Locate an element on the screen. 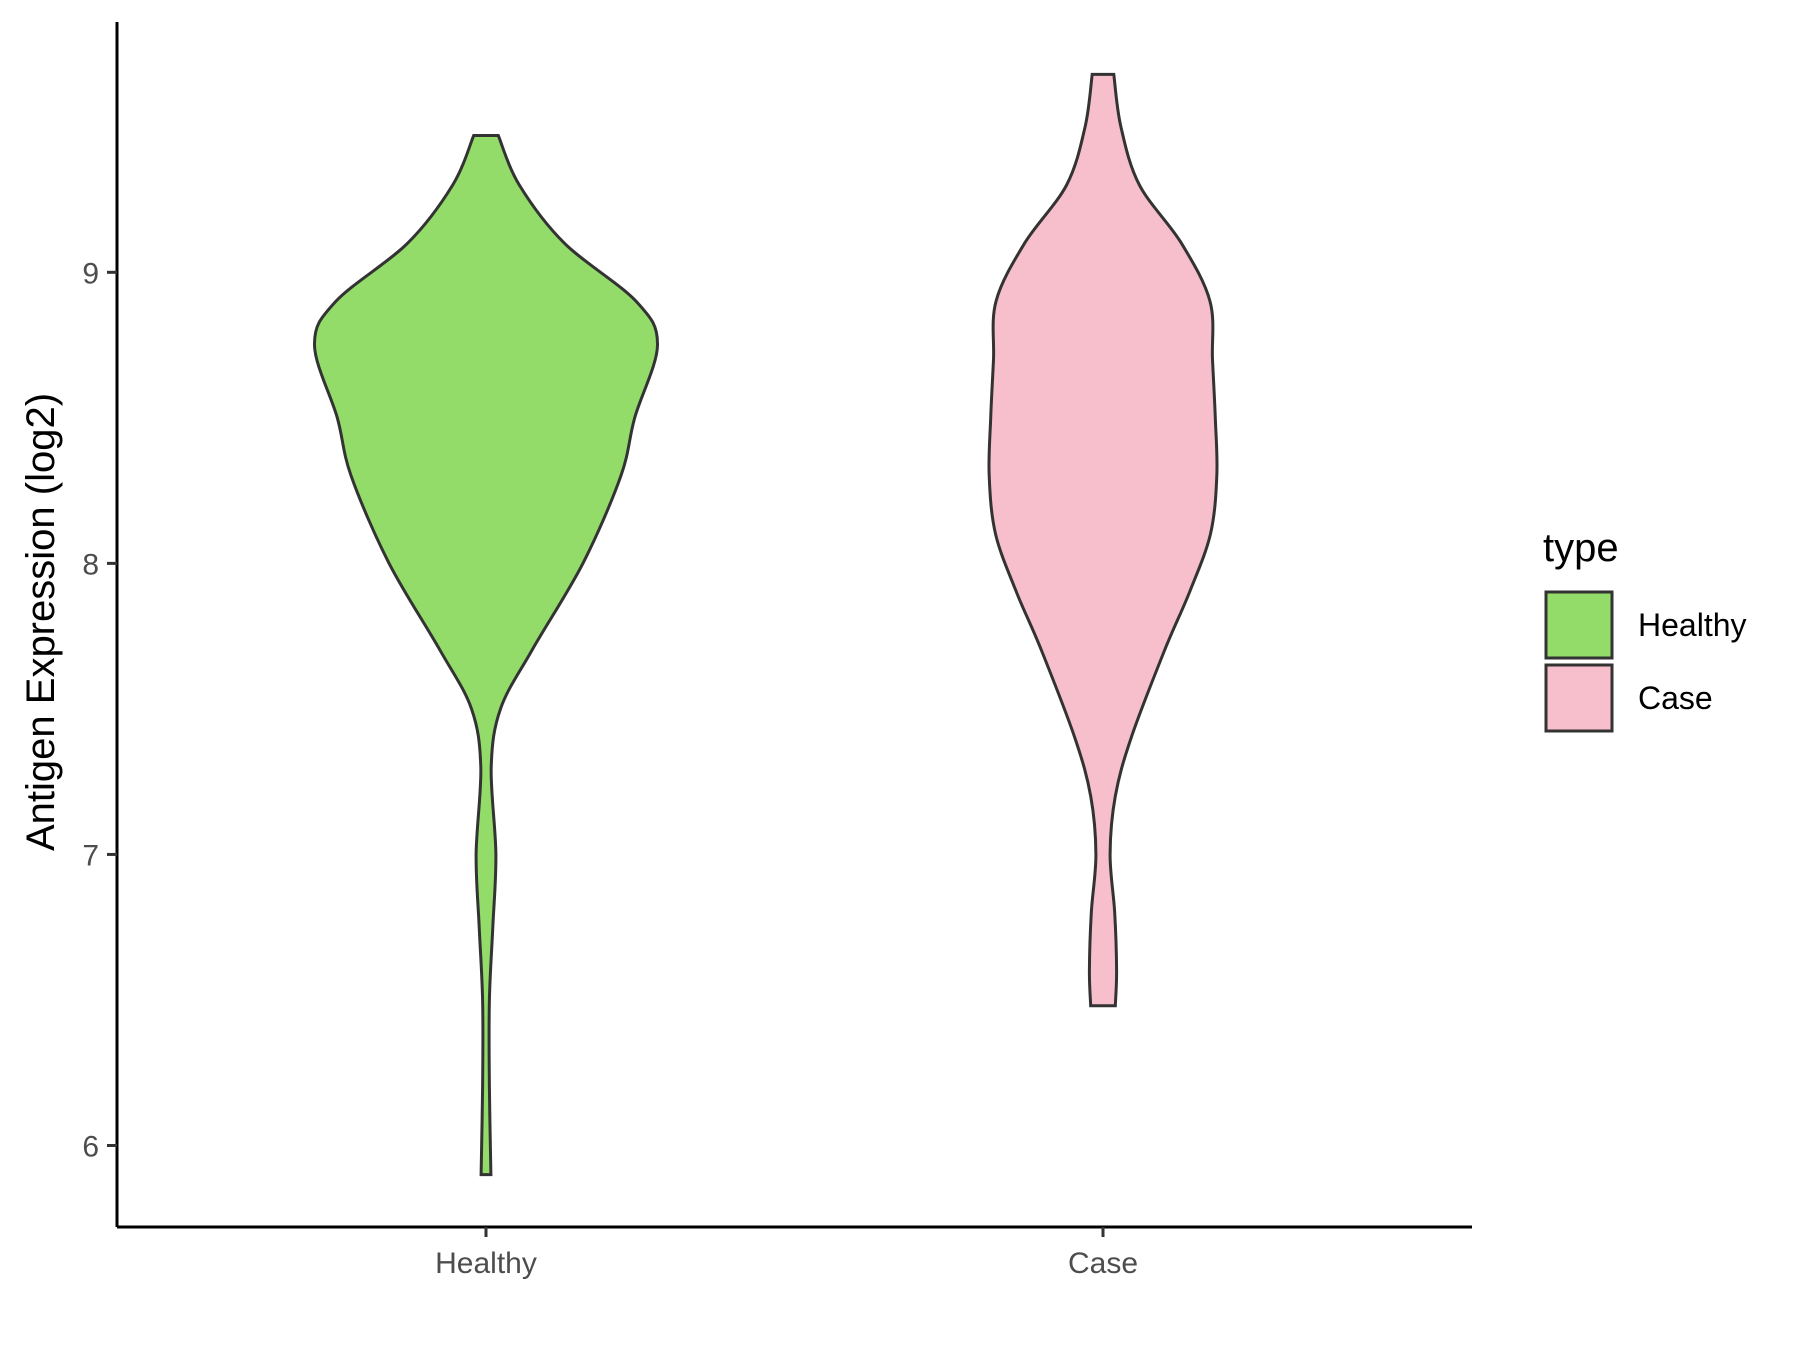 The image size is (1800, 1350). legend-label-healthy: Healthy is located at coordinates (1692, 625).